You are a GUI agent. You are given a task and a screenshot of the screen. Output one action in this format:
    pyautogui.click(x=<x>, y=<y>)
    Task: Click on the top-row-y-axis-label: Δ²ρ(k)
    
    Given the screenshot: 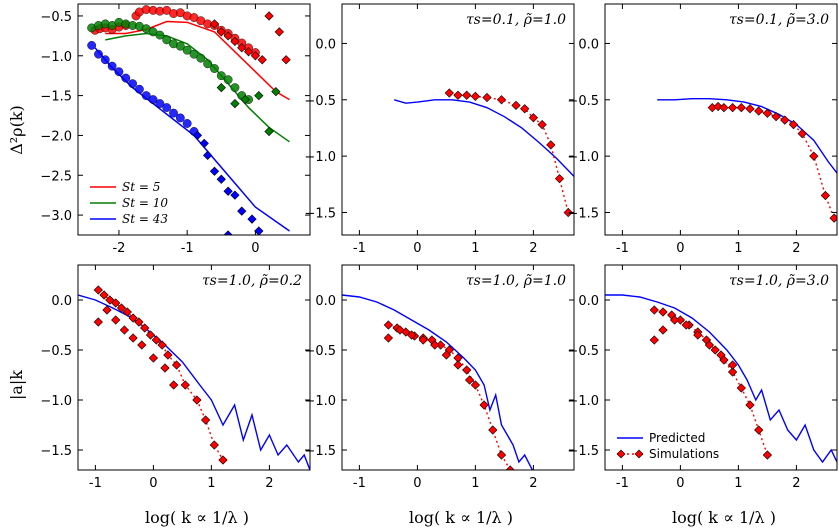 What is the action you would take?
    pyautogui.click(x=16, y=130)
    